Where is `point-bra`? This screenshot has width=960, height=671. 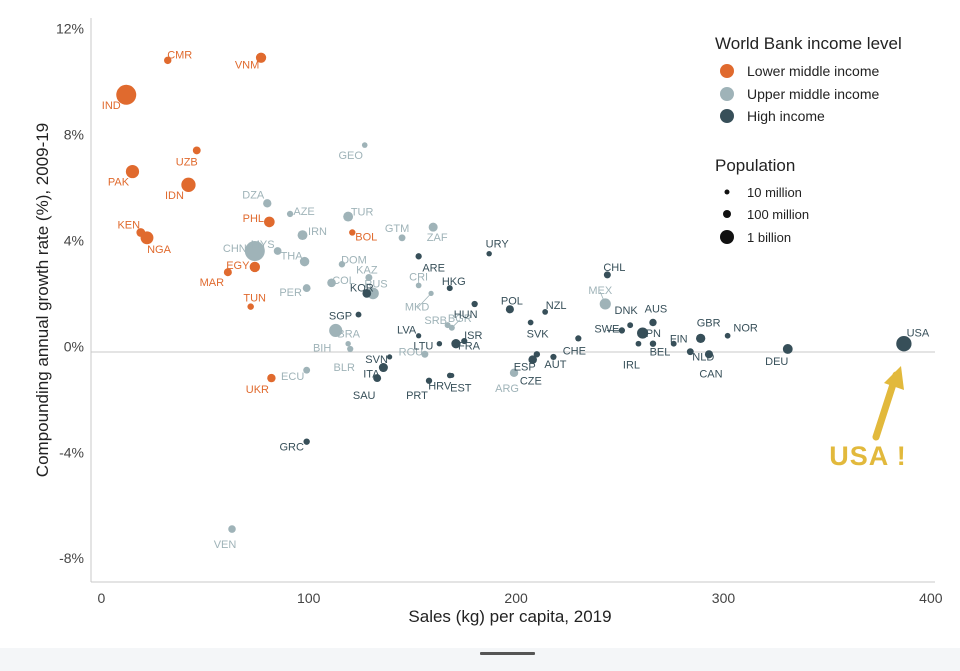
point-bra is located at coordinates (336, 330).